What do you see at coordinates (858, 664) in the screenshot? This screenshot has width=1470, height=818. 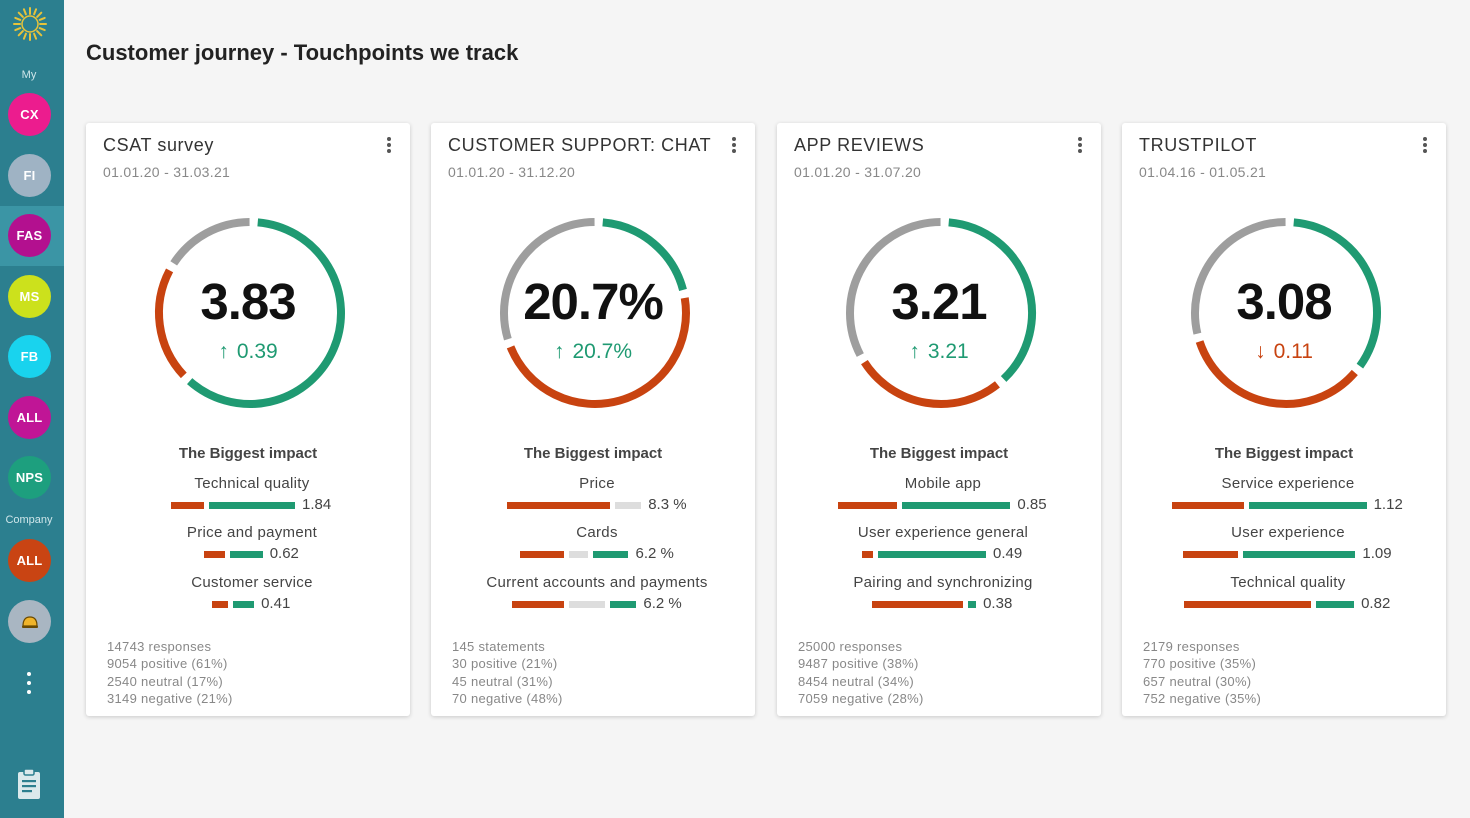 I see `stats-line: 9487 positive (38%)` at bounding box center [858, 664].